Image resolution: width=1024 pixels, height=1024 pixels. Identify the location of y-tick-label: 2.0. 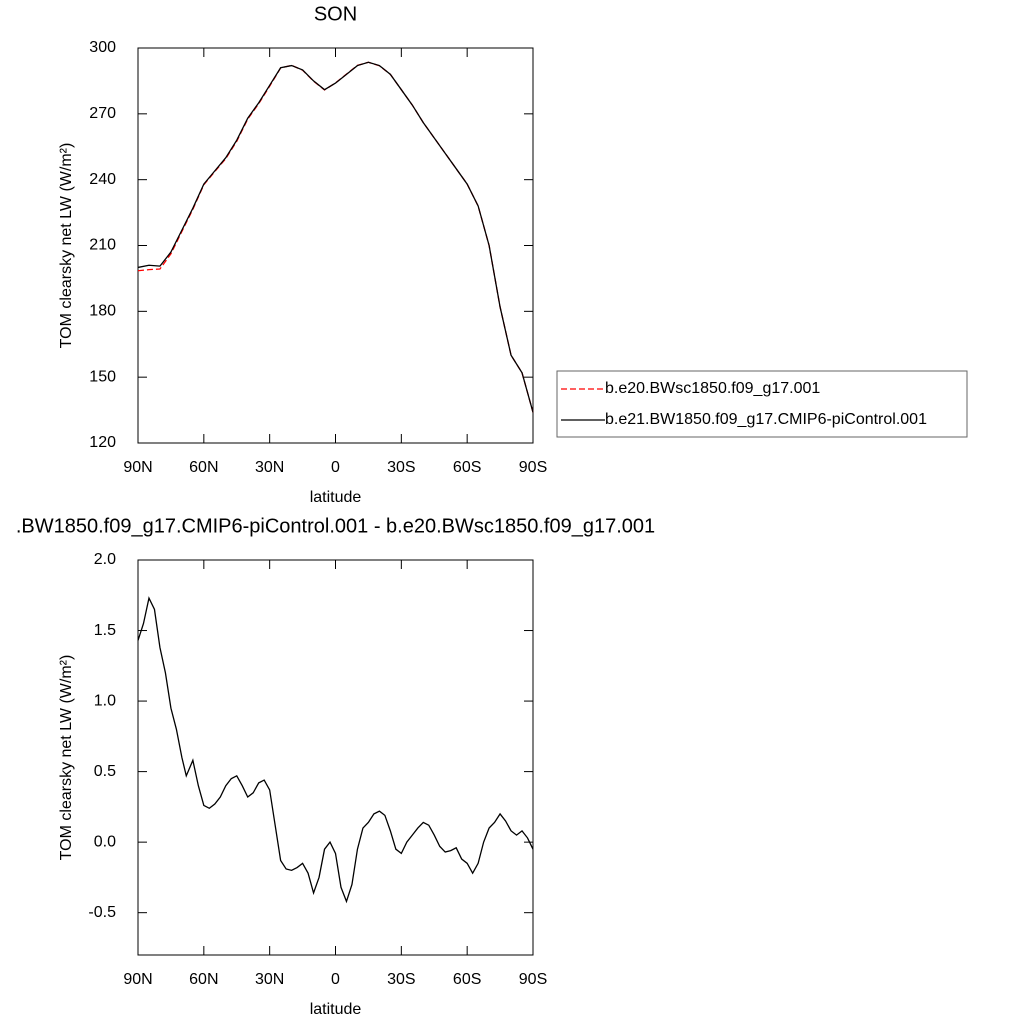
(105, 559).